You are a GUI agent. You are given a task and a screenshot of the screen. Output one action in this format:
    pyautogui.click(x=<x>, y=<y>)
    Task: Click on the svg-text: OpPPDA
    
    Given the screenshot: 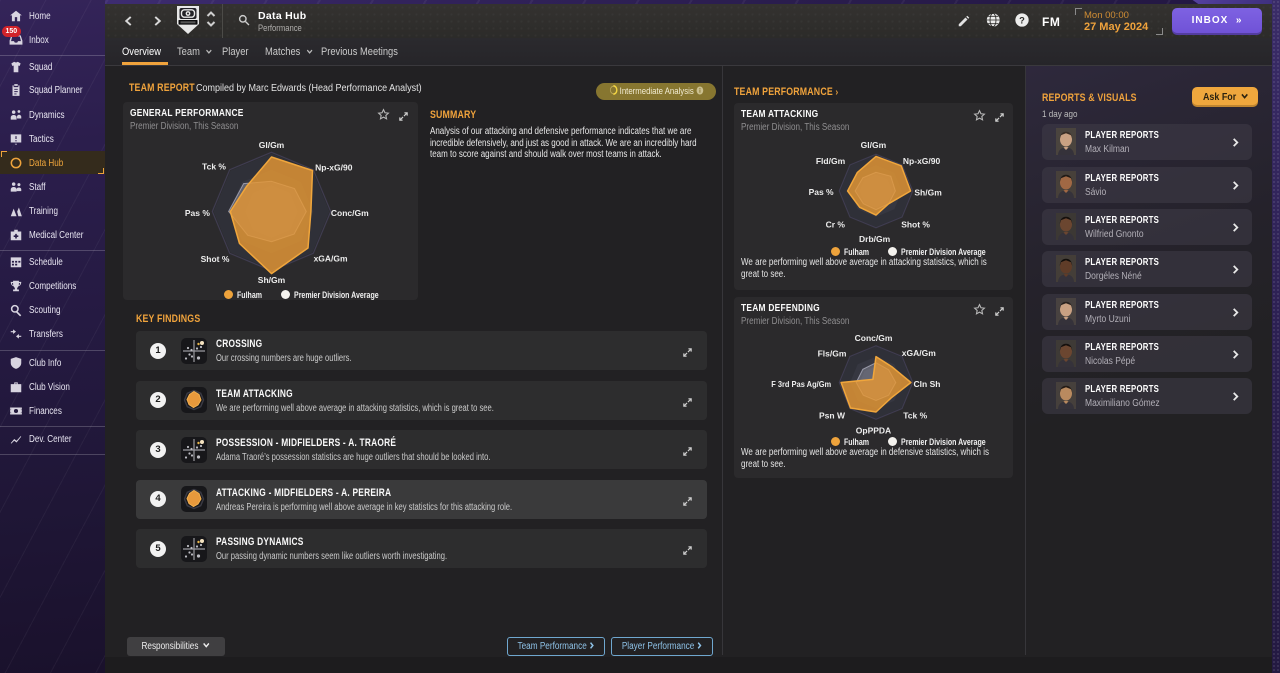 What is the action you would take?
    pyautogui.click(x=873, y=431)
    